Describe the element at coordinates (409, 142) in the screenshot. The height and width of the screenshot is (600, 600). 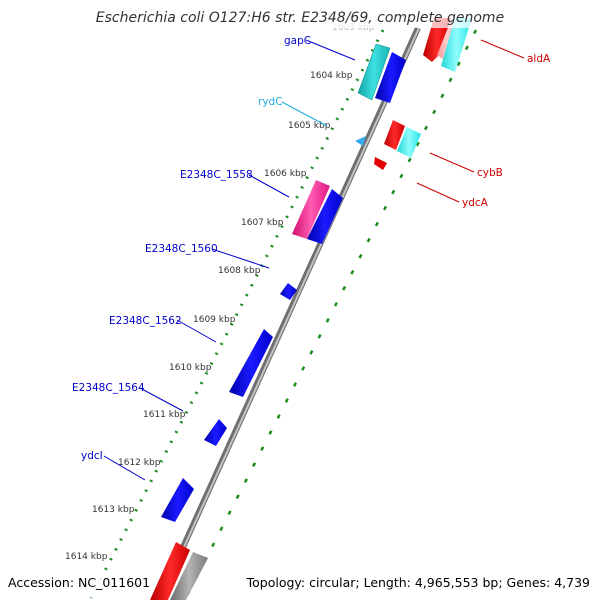
I see `gene-block-cyan-cybB` at that location.